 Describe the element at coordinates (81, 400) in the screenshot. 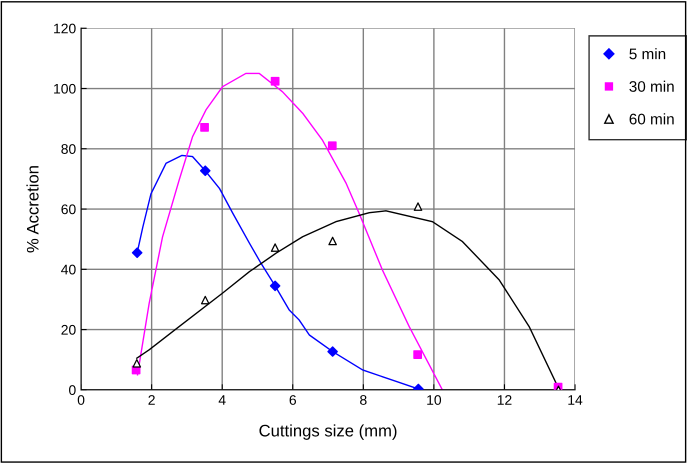

I see `x-tick-label: 0` at that location.